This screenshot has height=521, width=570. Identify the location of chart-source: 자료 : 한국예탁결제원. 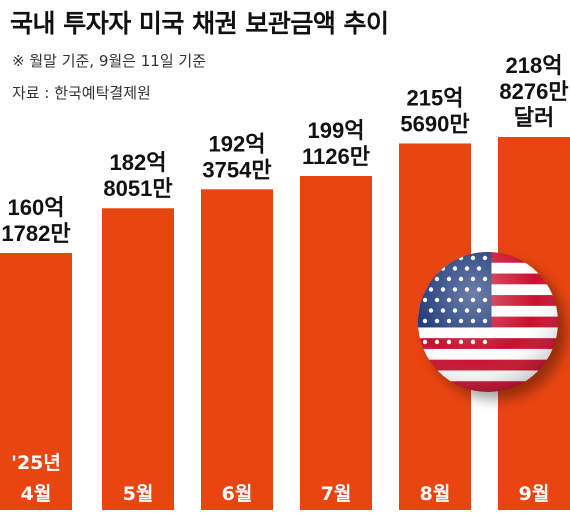
(81, 93).